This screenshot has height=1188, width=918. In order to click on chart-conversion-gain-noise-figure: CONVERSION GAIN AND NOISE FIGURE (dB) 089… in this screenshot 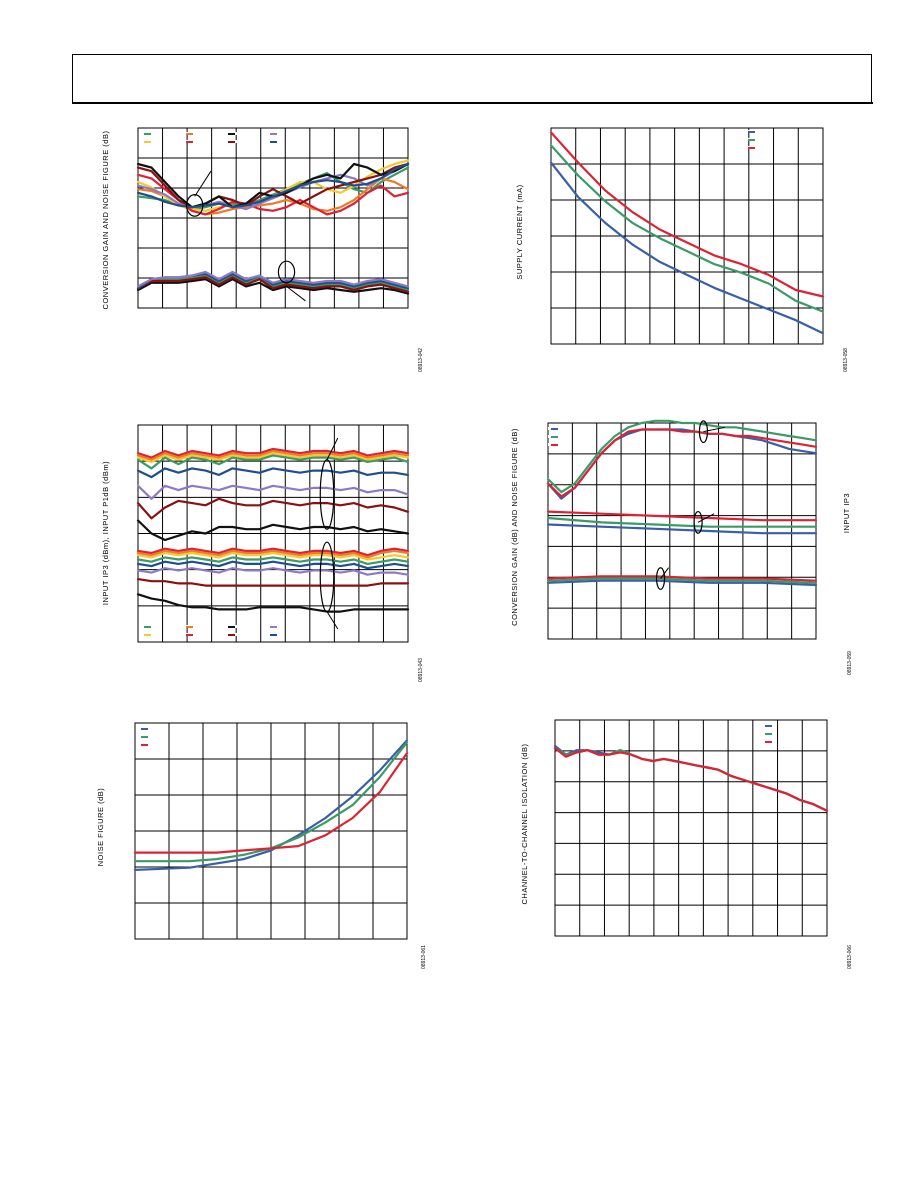, I will do `click(262, 249)`.